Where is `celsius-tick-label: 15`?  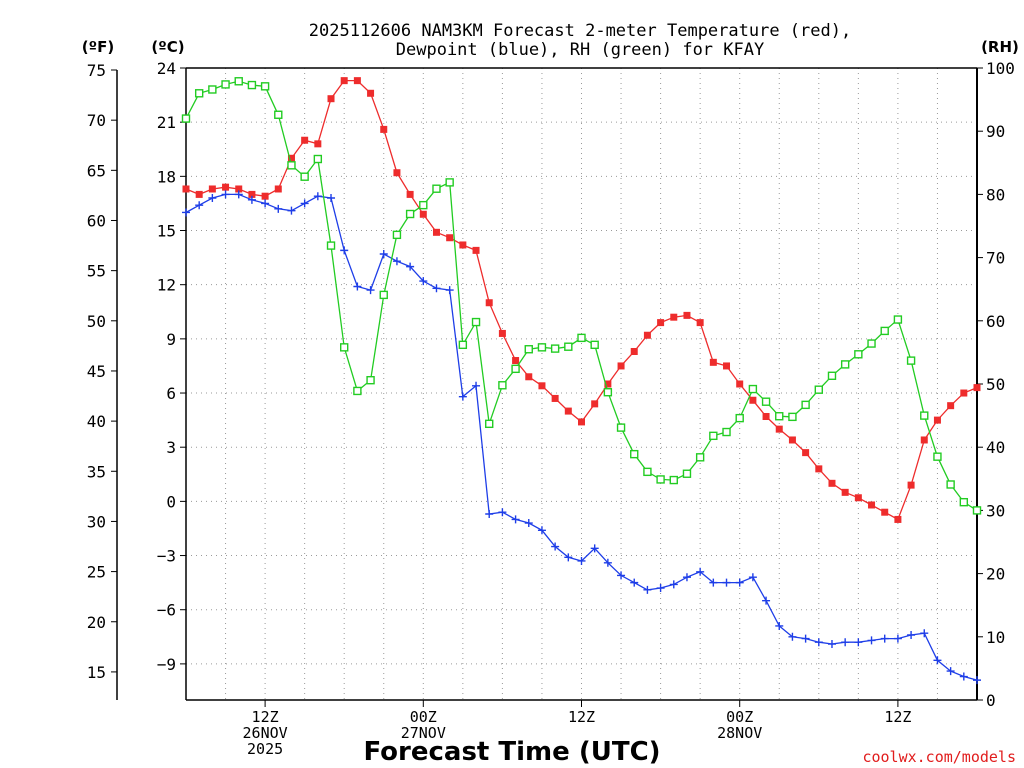
celsius-tick-label: 15 is located at coordinates (166, 231).